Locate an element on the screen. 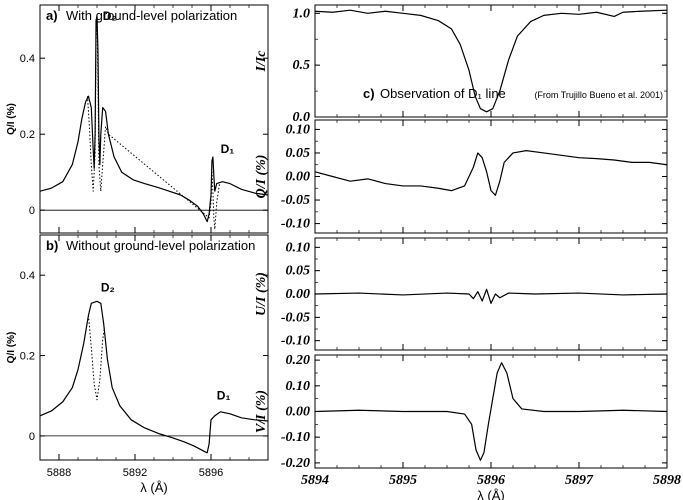  y-tick-label: -0.20 is located at coordinates (295, 463).